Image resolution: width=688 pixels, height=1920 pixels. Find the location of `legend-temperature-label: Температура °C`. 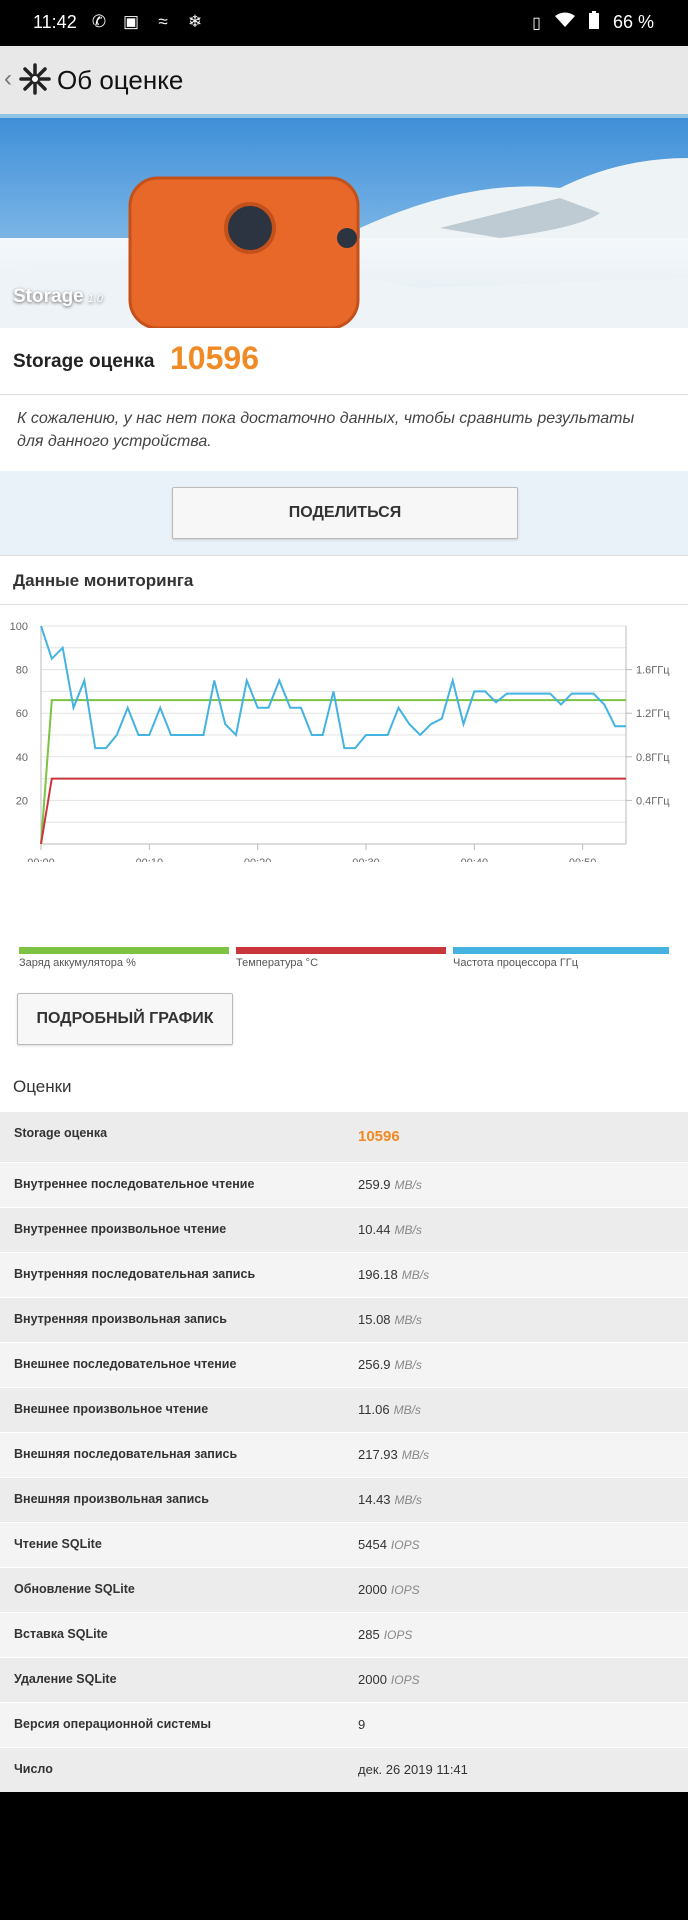

legend-temperature-label: Температура °C is located at coordinates (277, 963).